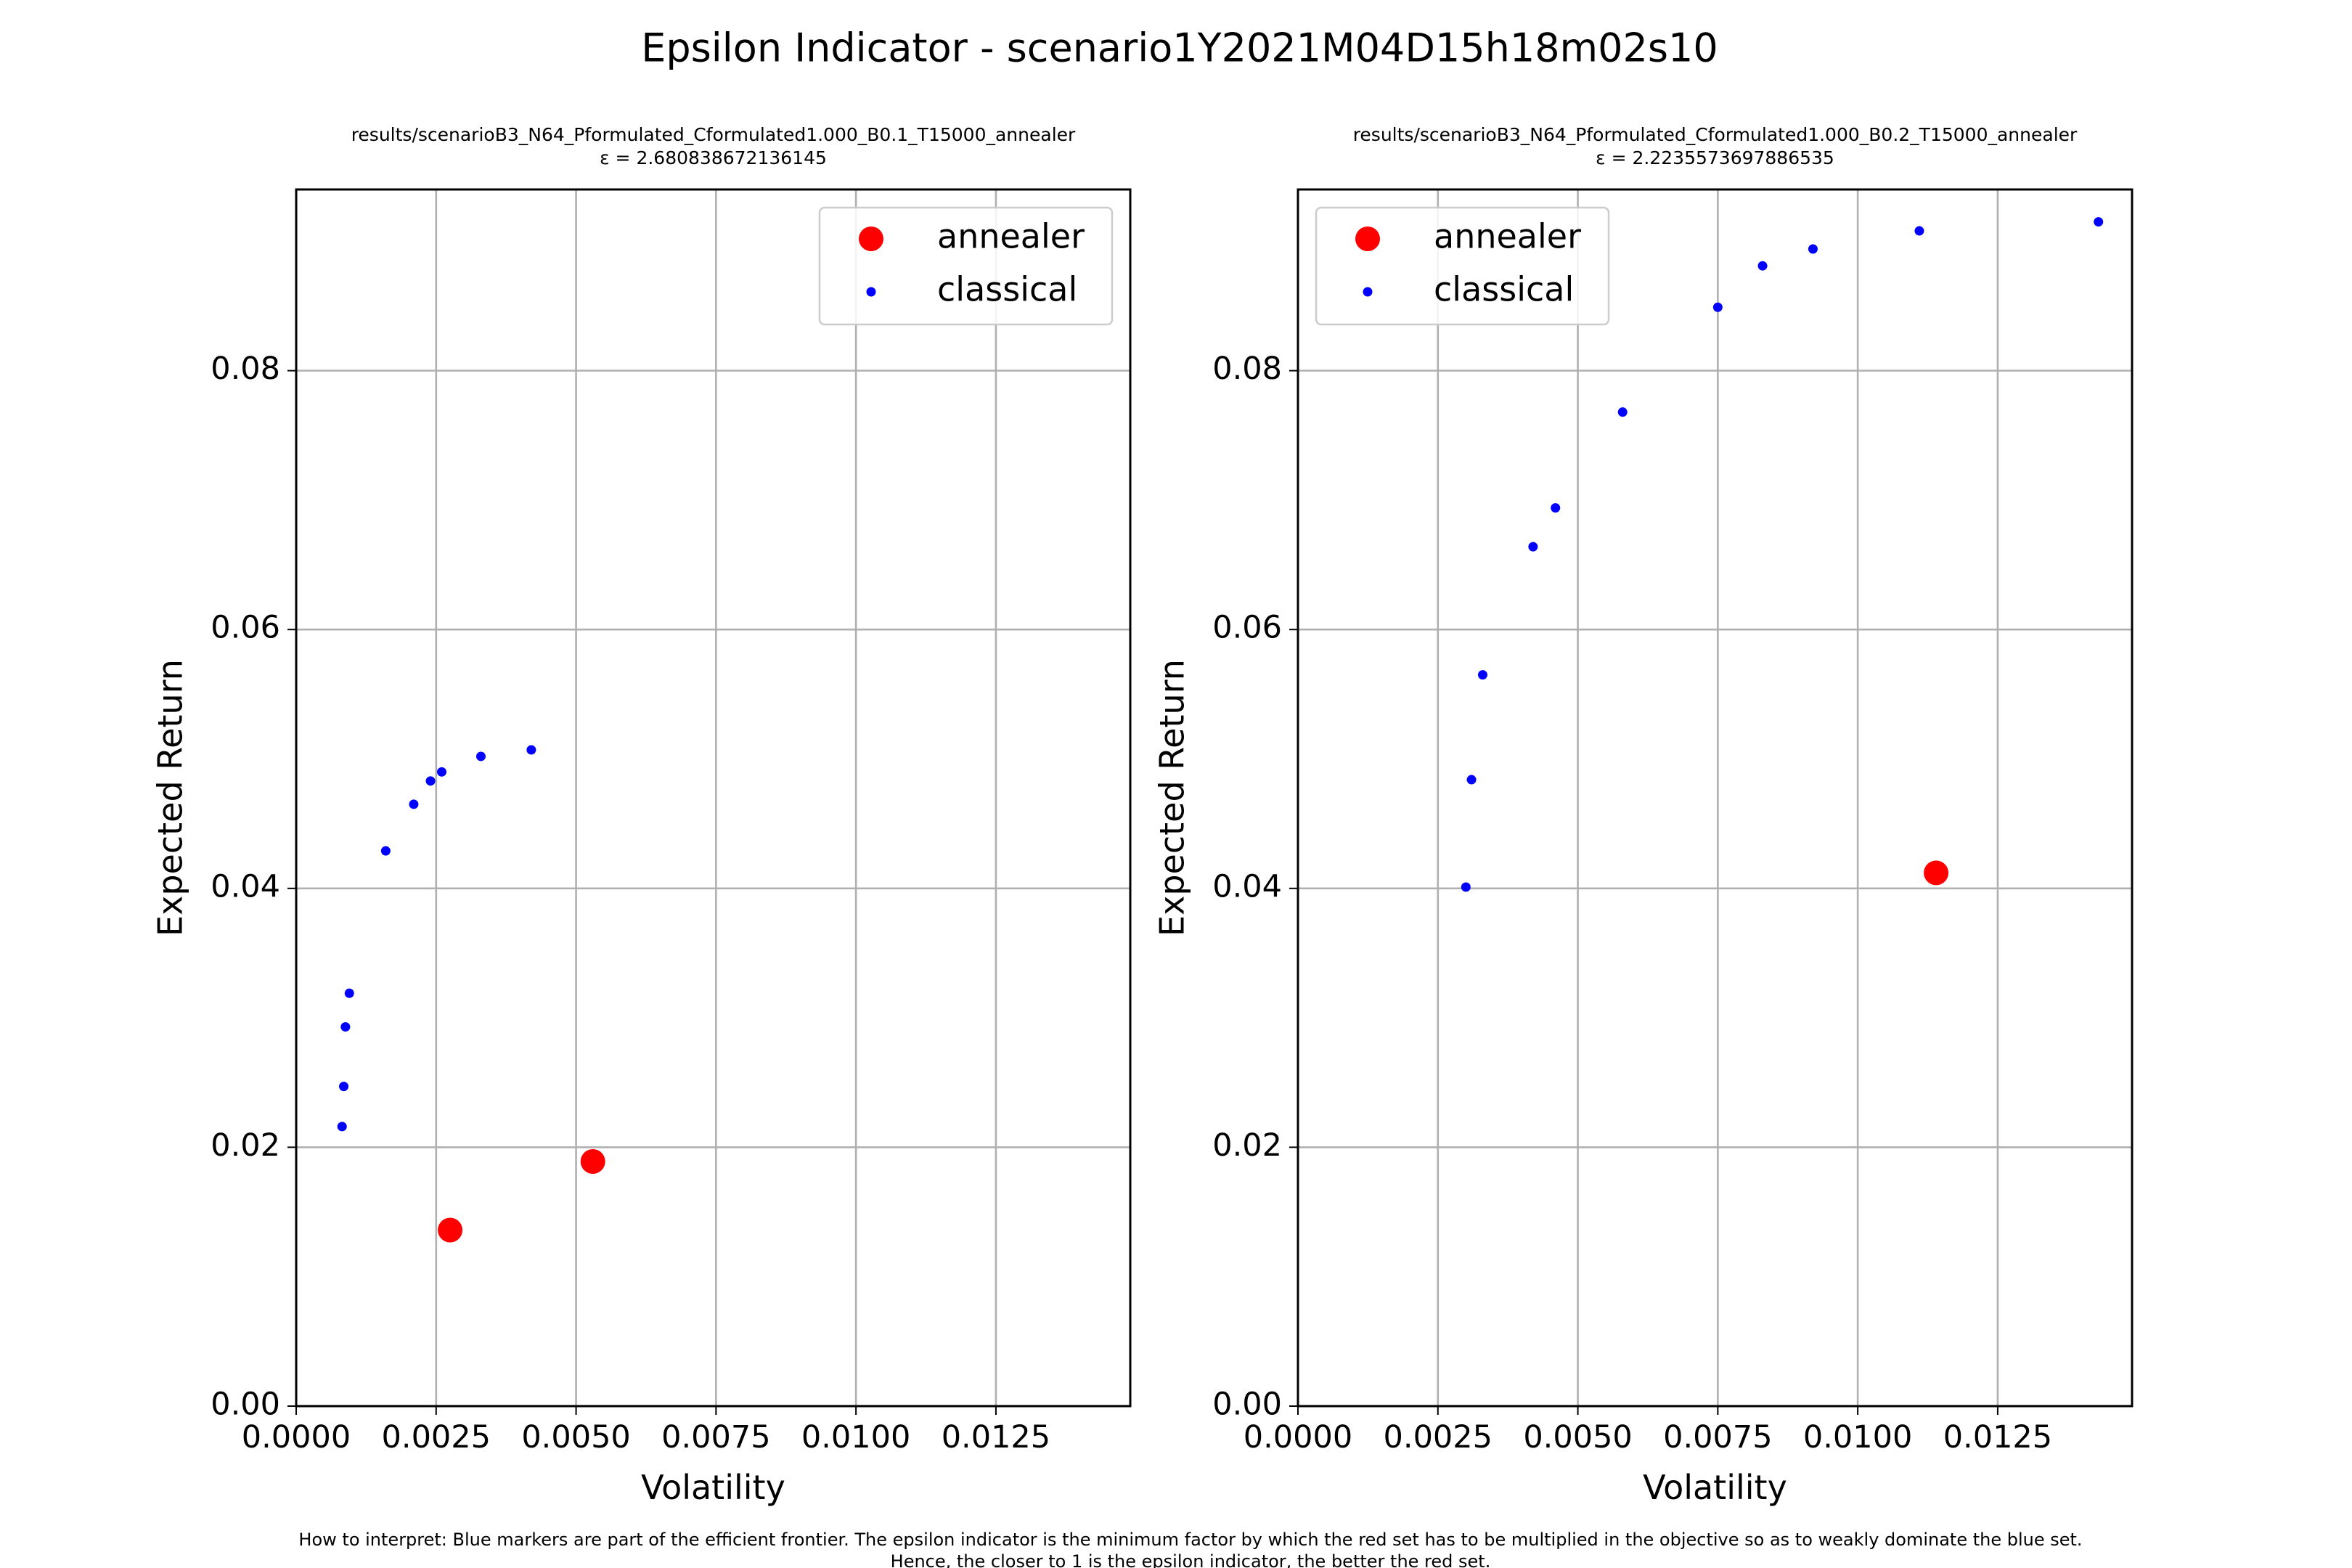 This screenshot has width=2352, height=1568. I want to click on chart-1-ytick-label-3: 0.06, so click(246, 628).